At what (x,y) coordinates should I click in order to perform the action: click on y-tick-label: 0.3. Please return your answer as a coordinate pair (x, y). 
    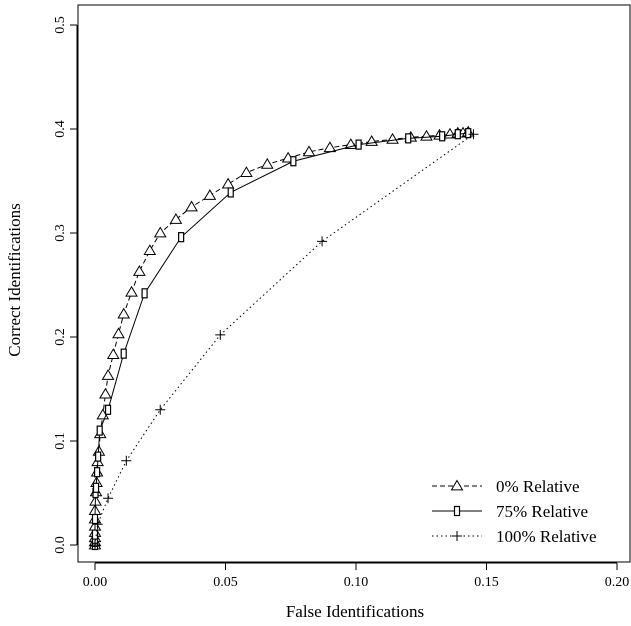
    Looking at the image, I should click on (60, 233).